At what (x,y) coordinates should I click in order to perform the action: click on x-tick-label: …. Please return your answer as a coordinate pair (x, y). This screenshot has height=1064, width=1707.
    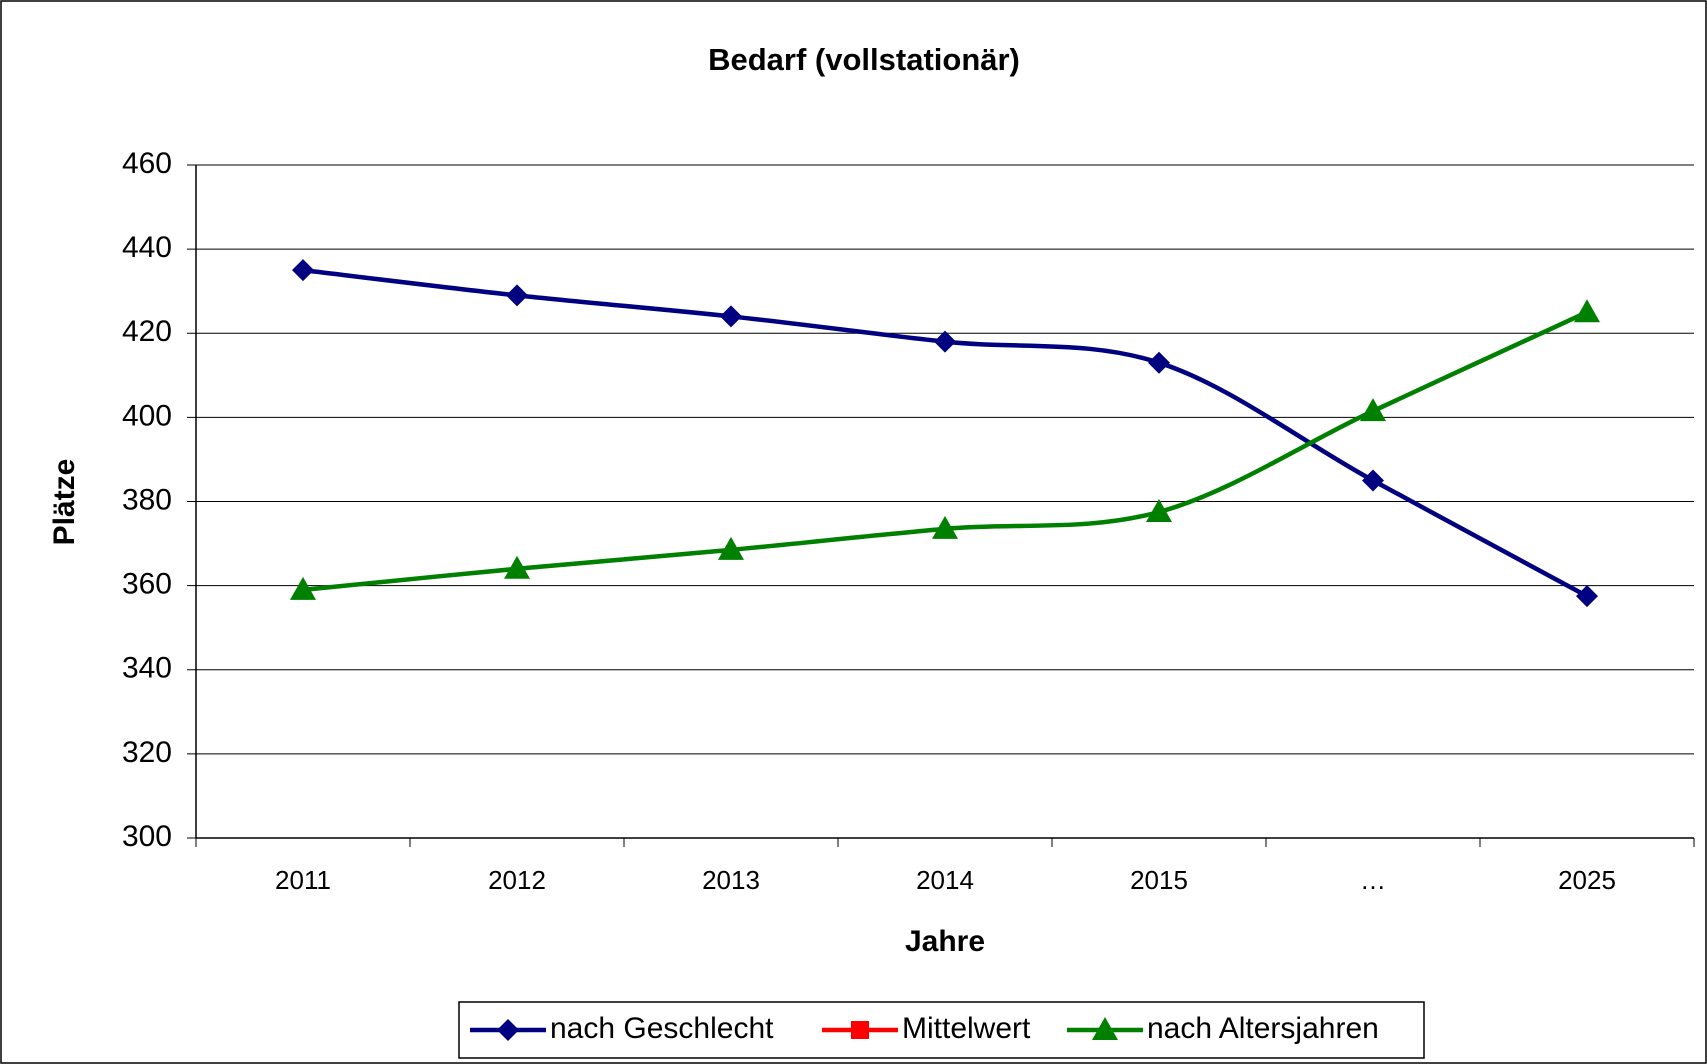
    Looking at the image, I should click on (1373, 880).